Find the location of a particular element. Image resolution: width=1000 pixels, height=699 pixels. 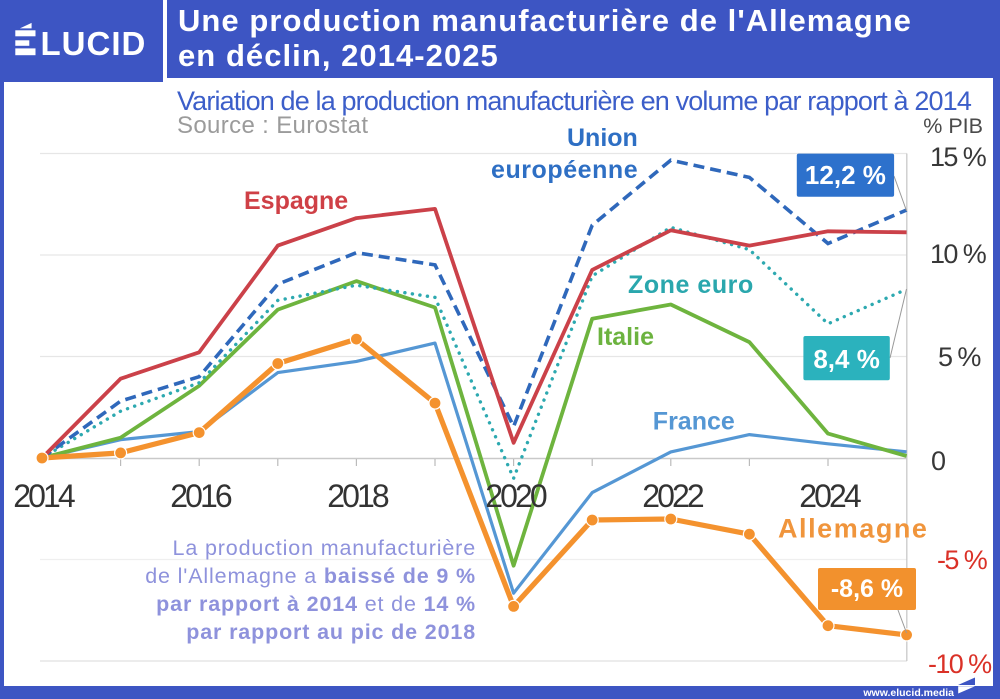

svg-text: 5 % is located at coordinates (959, 357).